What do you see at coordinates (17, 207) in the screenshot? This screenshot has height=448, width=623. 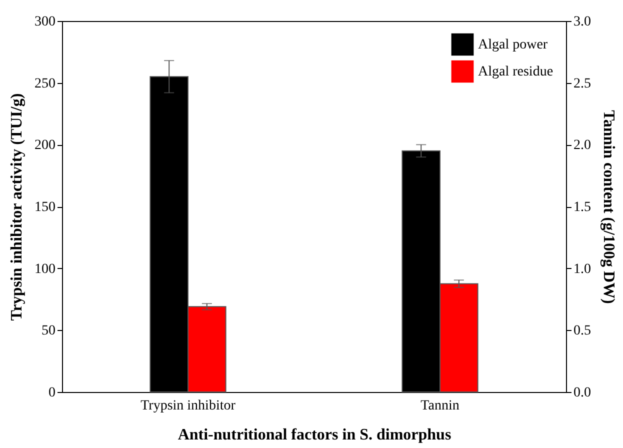 I see `y-axis-title: Trypsin inhibitor activity (TUI/g)` at bounding box center [17, 207].